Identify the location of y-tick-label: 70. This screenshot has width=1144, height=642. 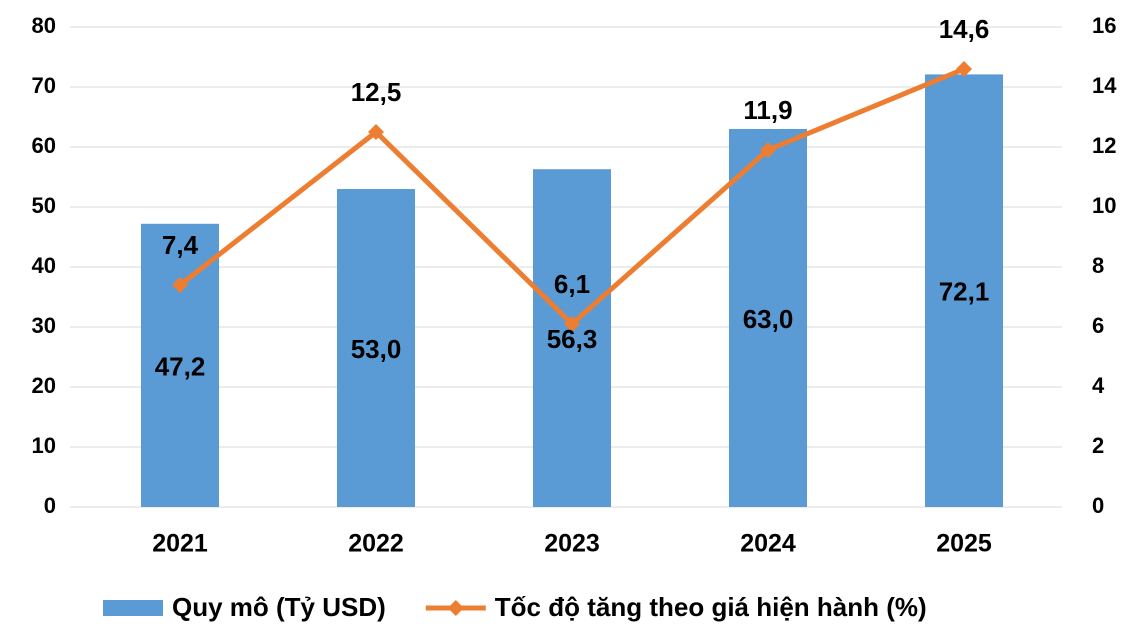
(44, 85).